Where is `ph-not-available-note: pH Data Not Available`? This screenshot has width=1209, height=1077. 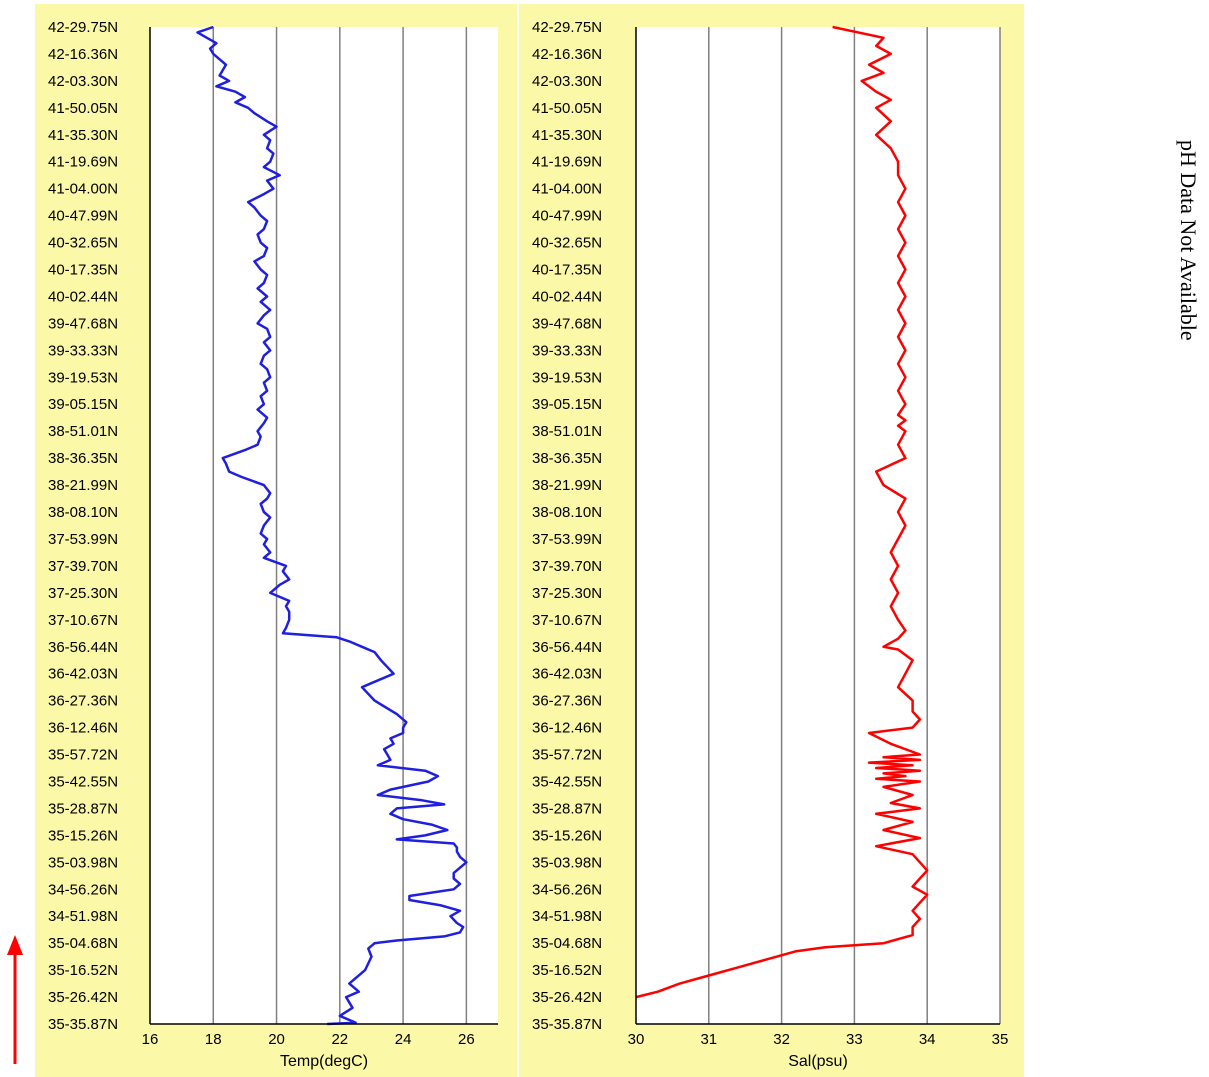 ph-not-available-note: pH Data Not Available is located at coordinates (1188, 240).